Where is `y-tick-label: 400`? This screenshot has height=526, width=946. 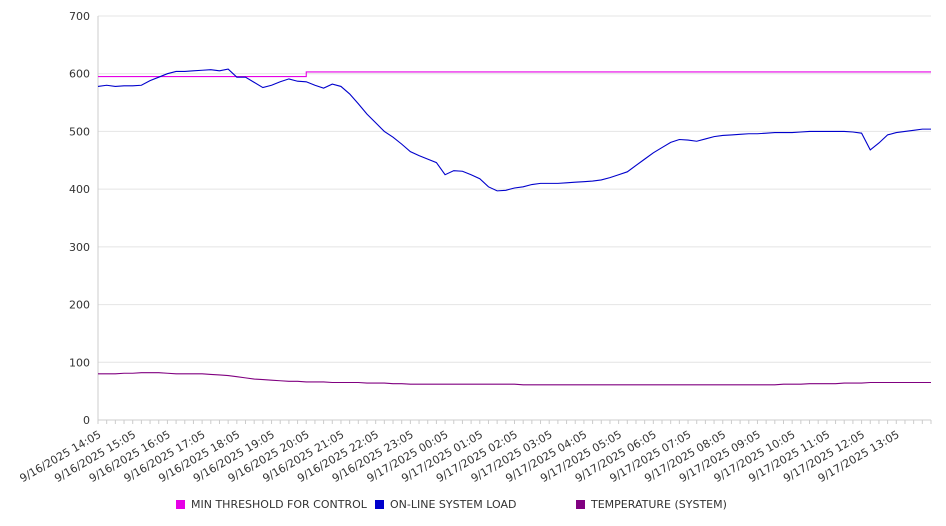 y-tick-label: 400 is located at coordinates (79, 189).